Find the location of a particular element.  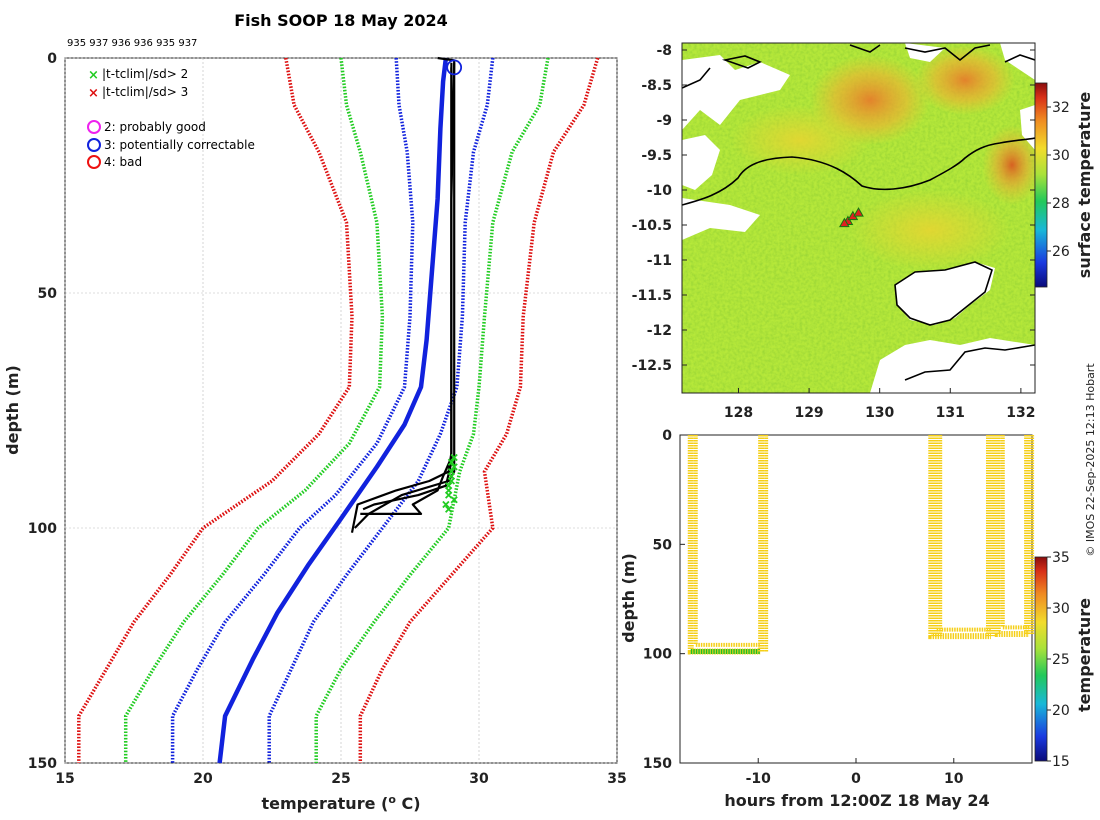

y-tick-label: 150 is located at coordinates (42, 764).